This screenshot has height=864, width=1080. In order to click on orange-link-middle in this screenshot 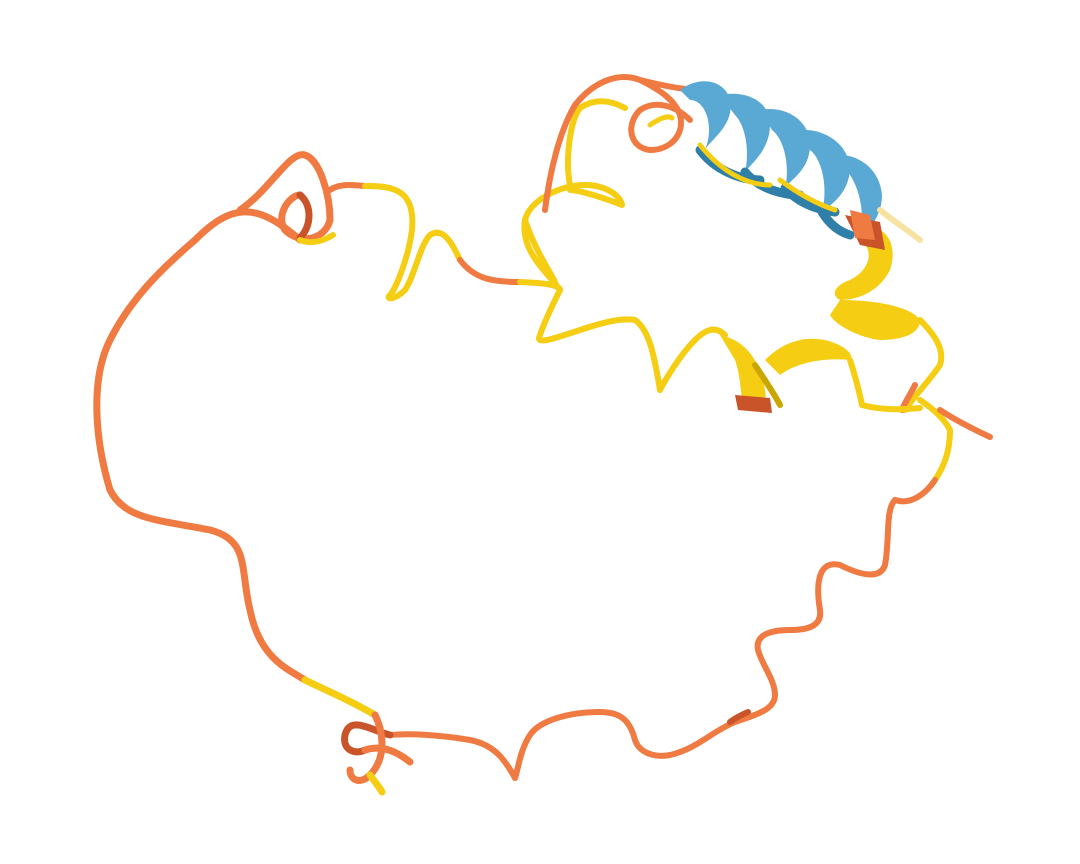, I will do `click(490, 271)`.